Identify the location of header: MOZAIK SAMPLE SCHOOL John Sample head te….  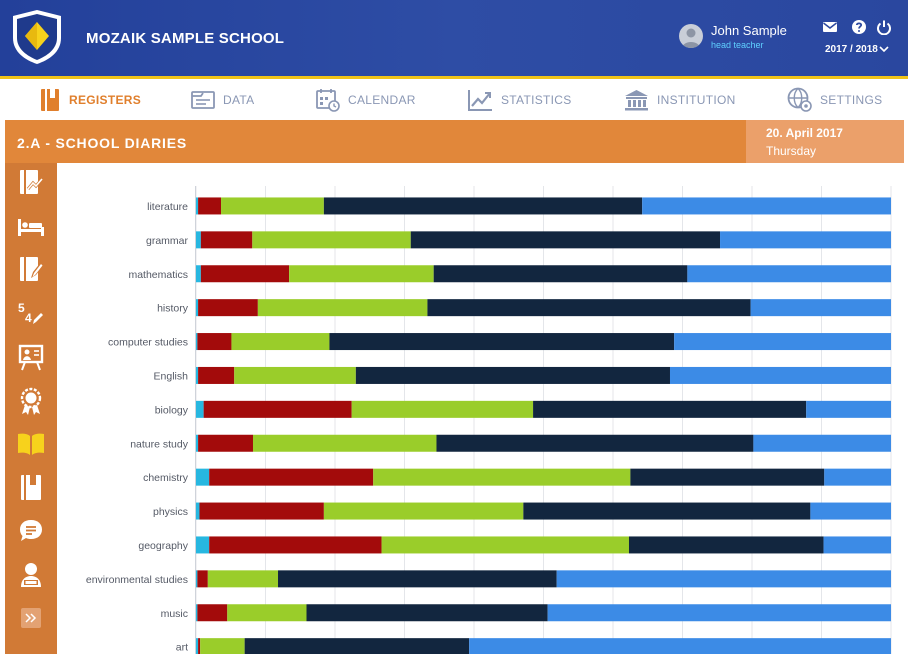
(454, 38).